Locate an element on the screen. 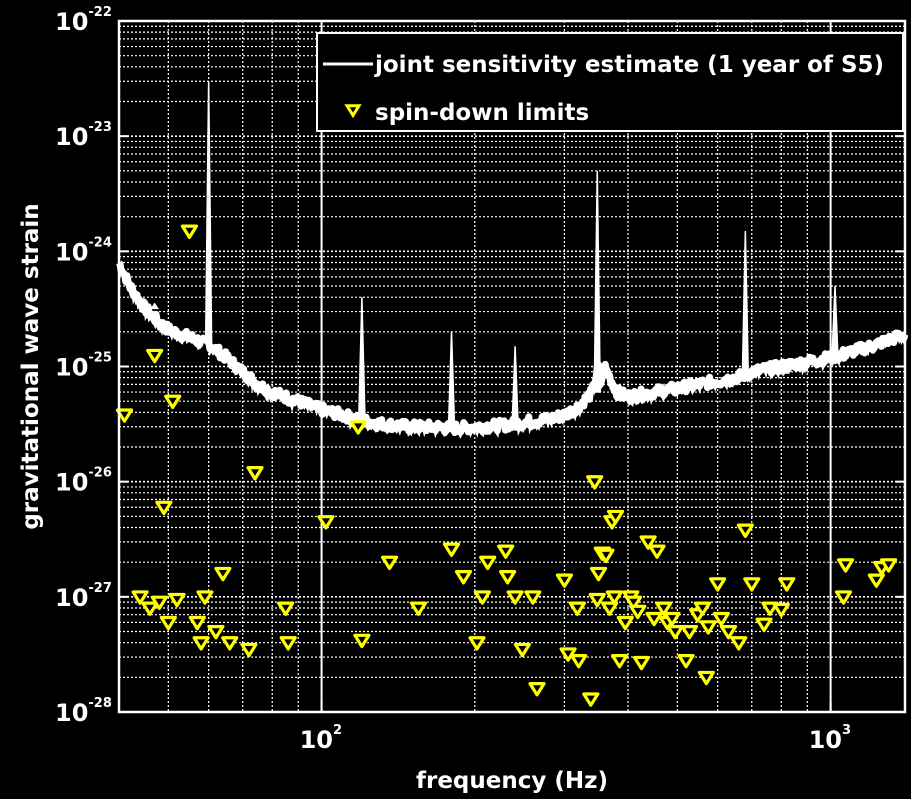  tick-exponent: -22 is located at coordinates (100, 12).